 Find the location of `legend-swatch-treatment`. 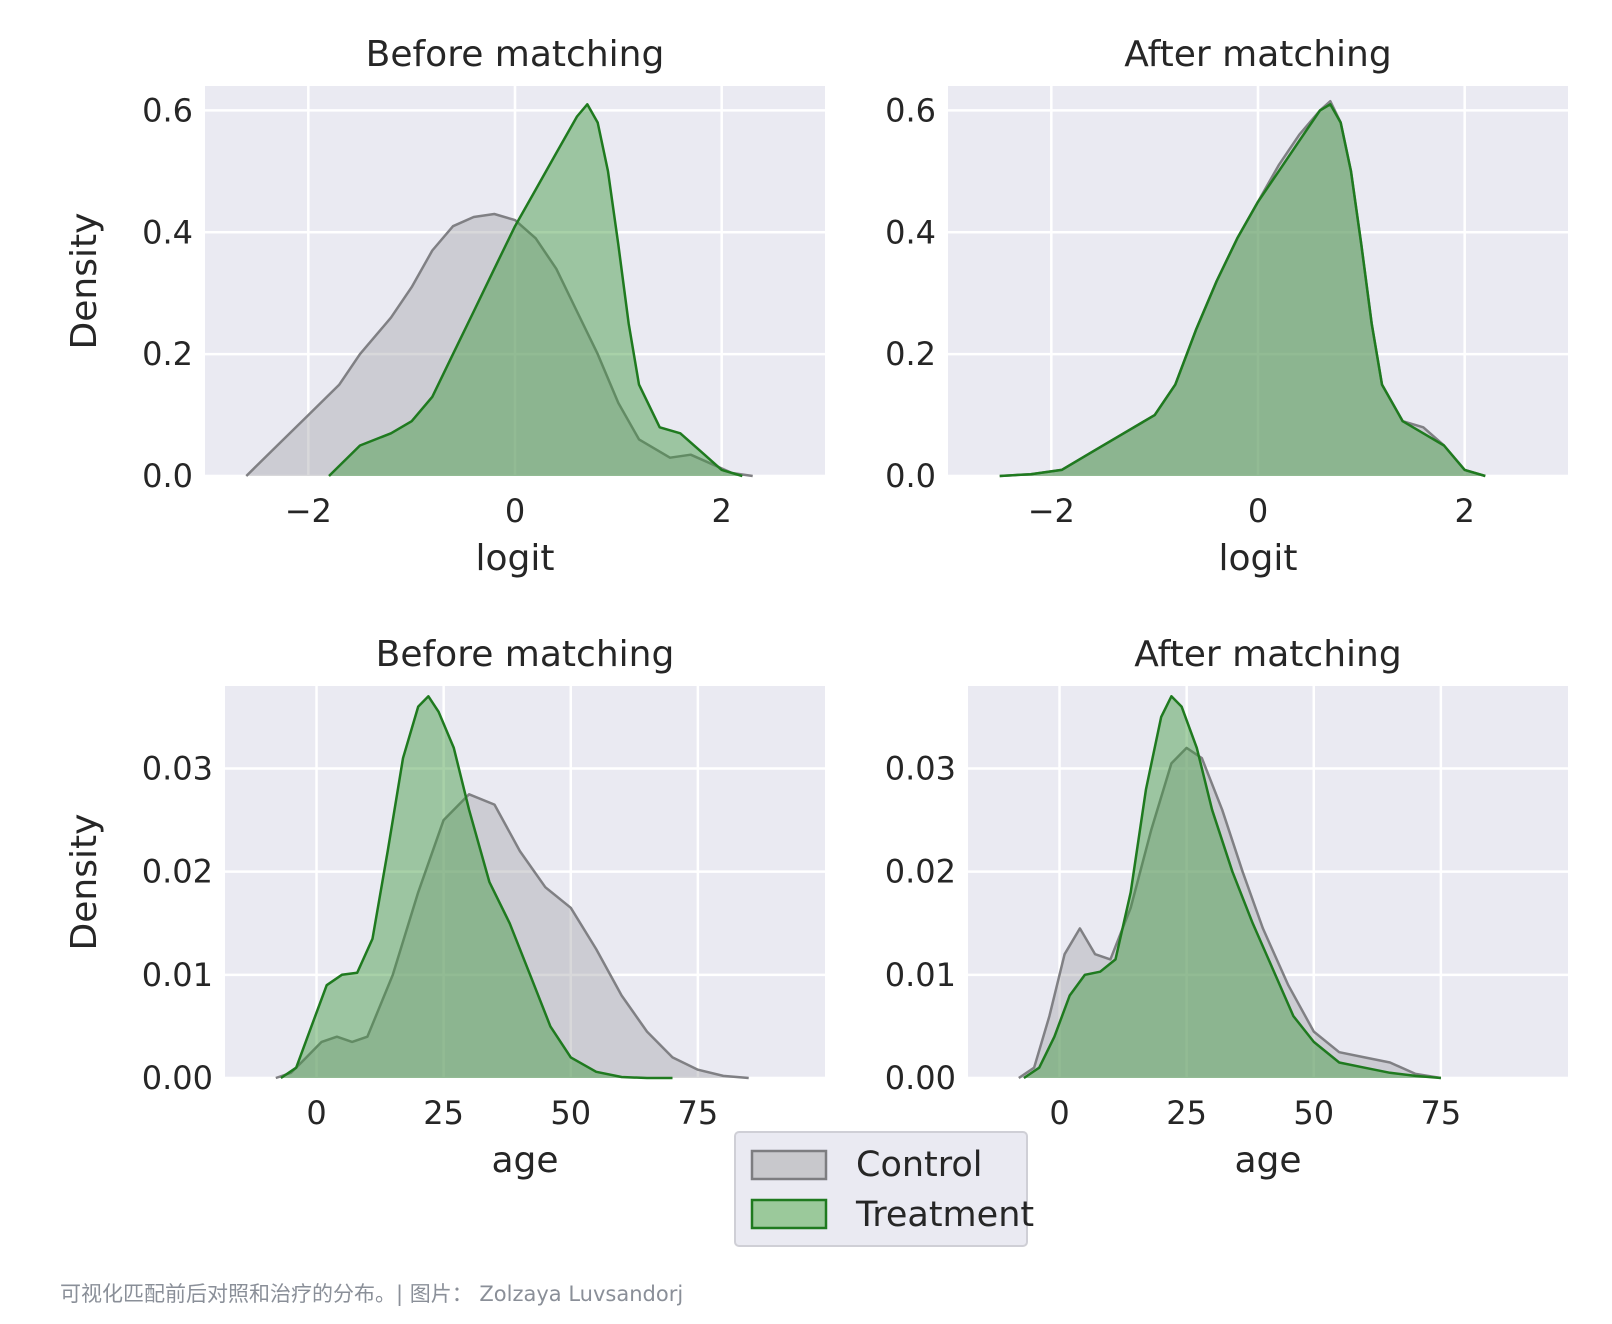

legend-swatch-treatment is located at coordinates (789, 1214).